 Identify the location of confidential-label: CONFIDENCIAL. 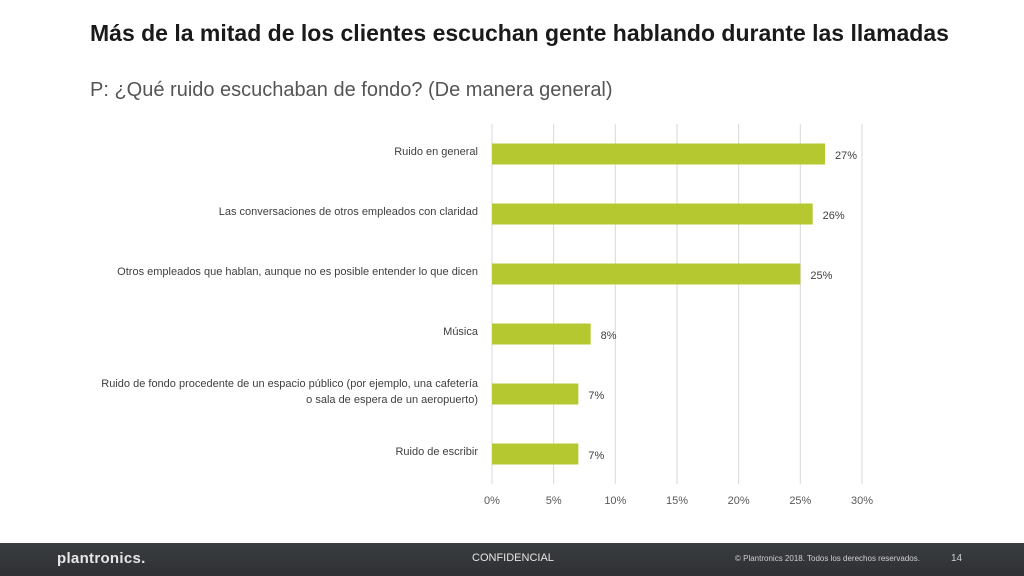
(513, 558).